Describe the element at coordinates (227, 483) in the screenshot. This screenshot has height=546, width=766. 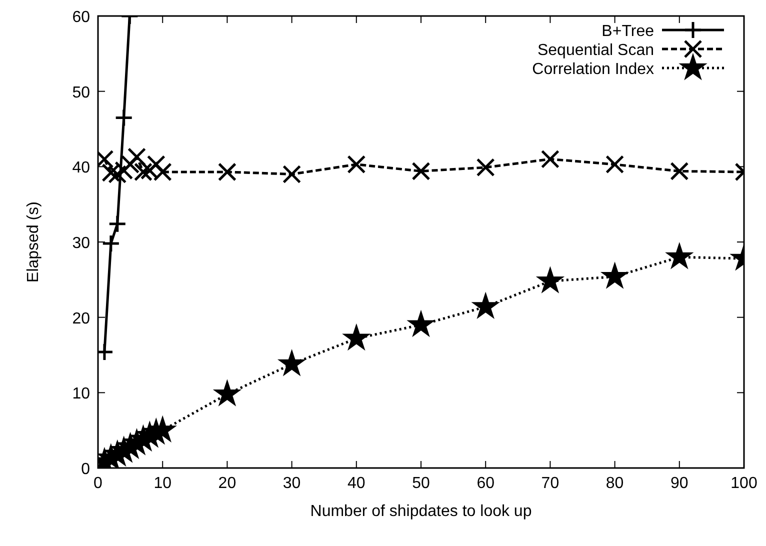
I see `x-tick-label: 20` at that location.